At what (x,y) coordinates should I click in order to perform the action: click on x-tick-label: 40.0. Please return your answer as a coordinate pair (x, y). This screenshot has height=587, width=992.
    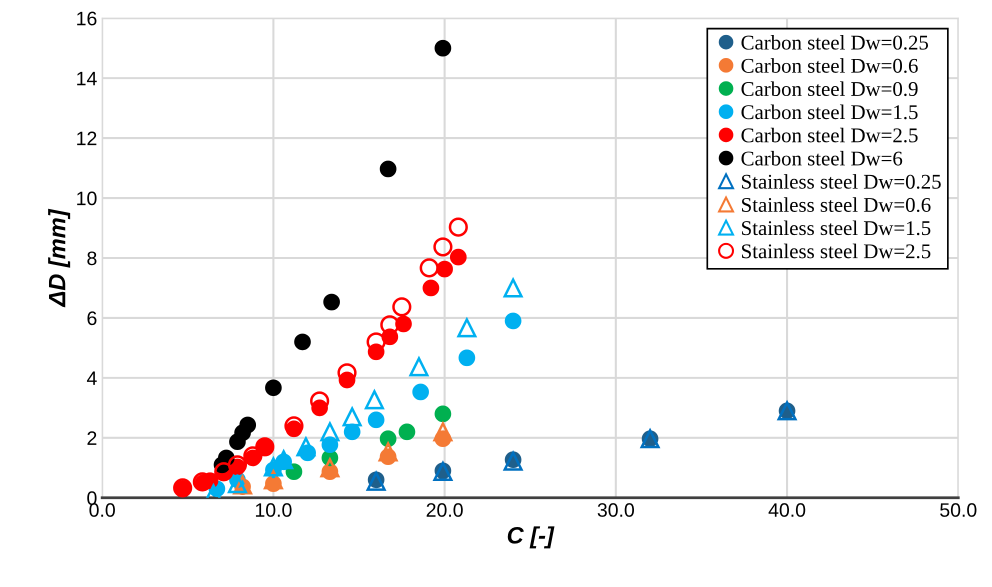
    Looking at the image, I should click on (787, 510).